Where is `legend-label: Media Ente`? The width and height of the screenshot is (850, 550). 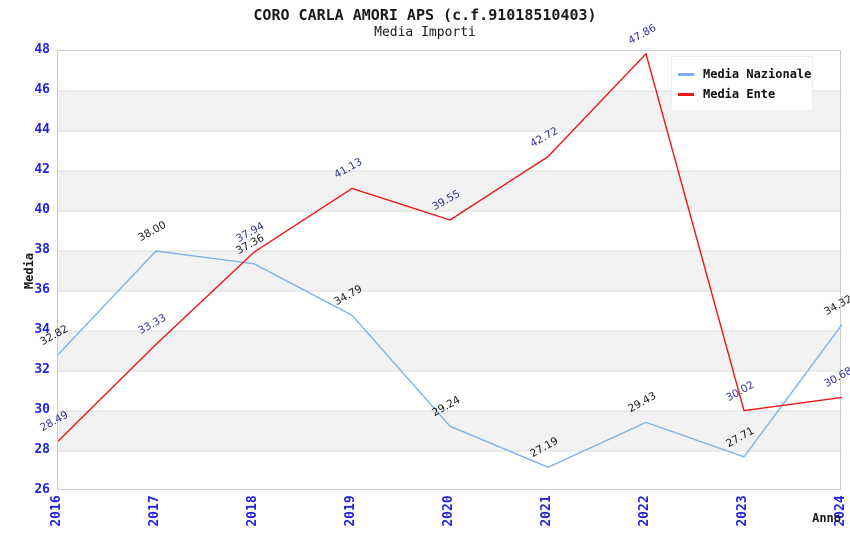 legend-label: Media Ente is located at coordinates (739, 94).